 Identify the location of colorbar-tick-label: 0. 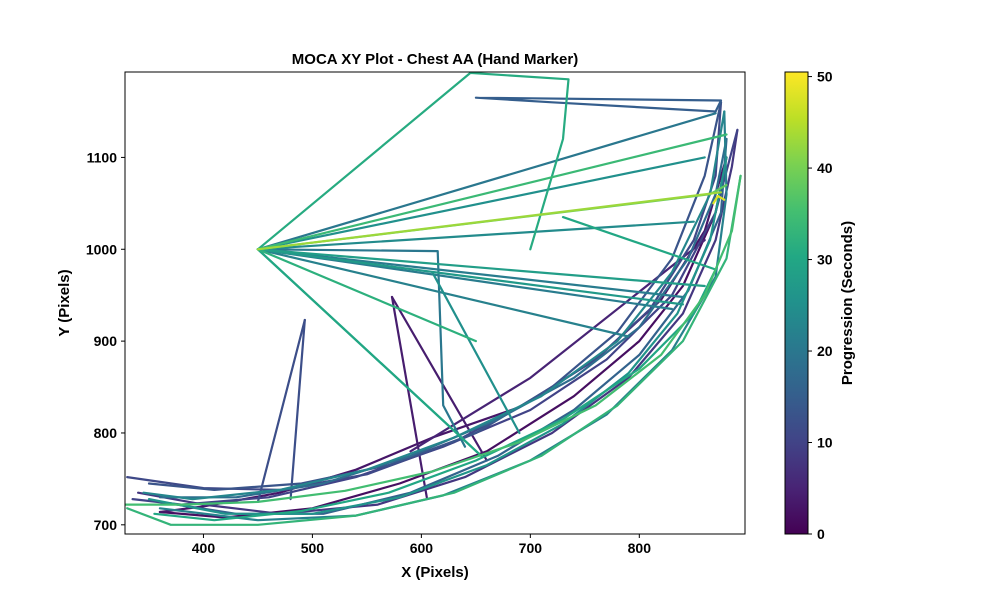
(821, 534).